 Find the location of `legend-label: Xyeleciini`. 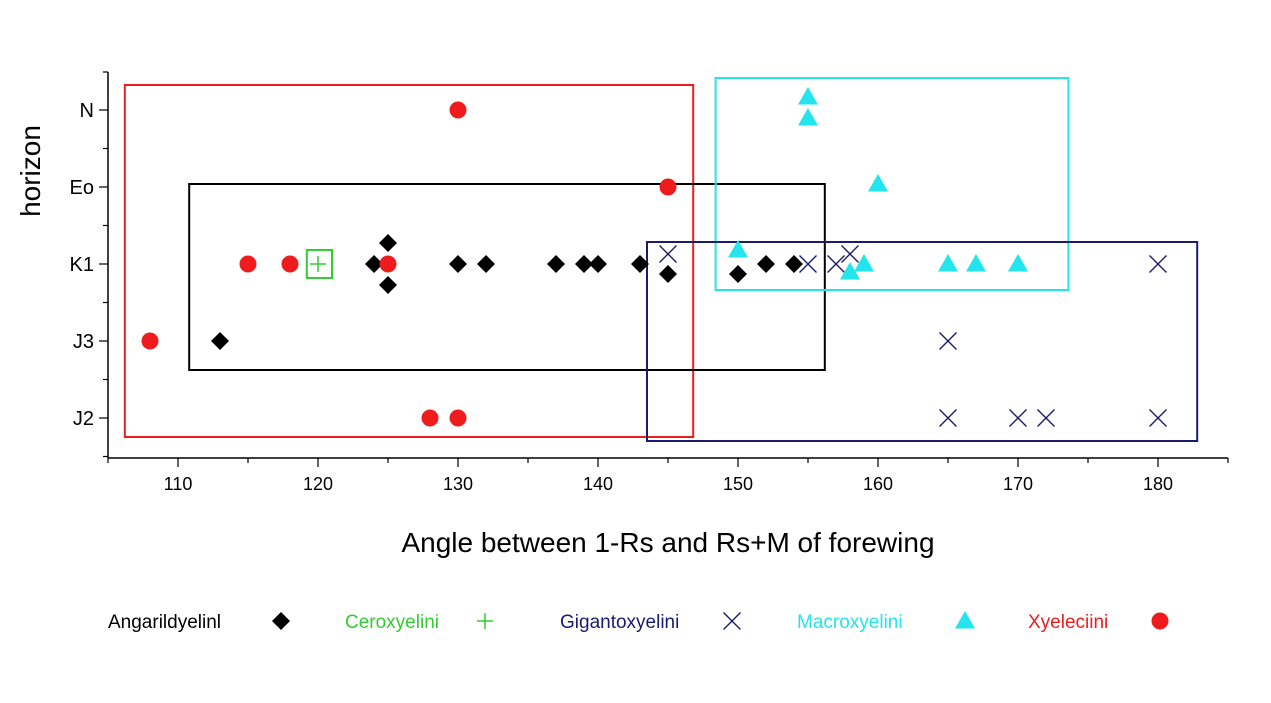

legend-label: Xyeleciini is located at coordinates (1068, 622).